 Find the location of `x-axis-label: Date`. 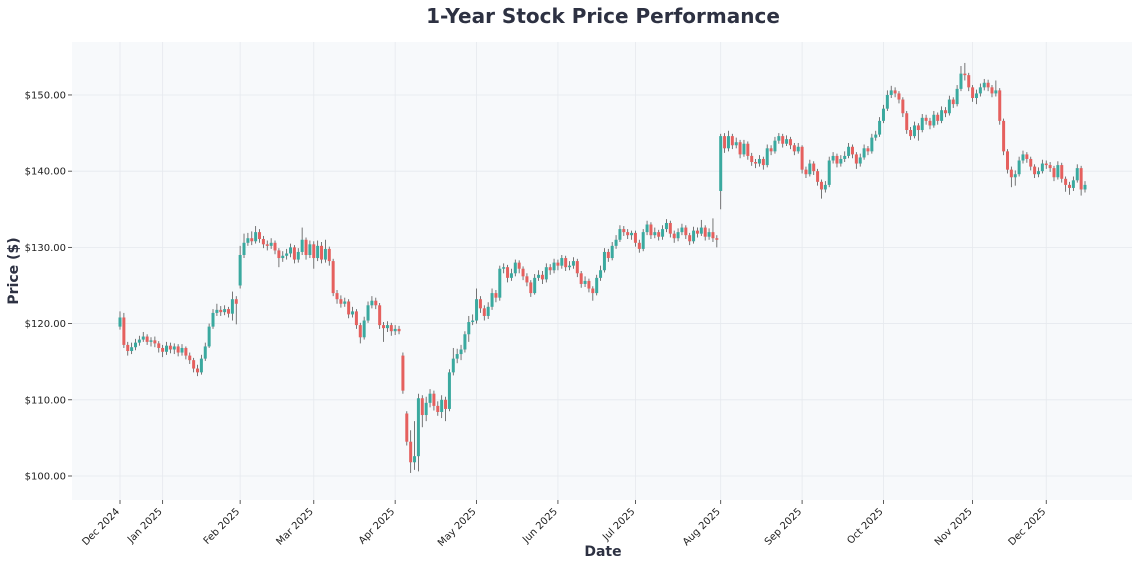

x-axis-label: Date is located at coordinates (602, 552).